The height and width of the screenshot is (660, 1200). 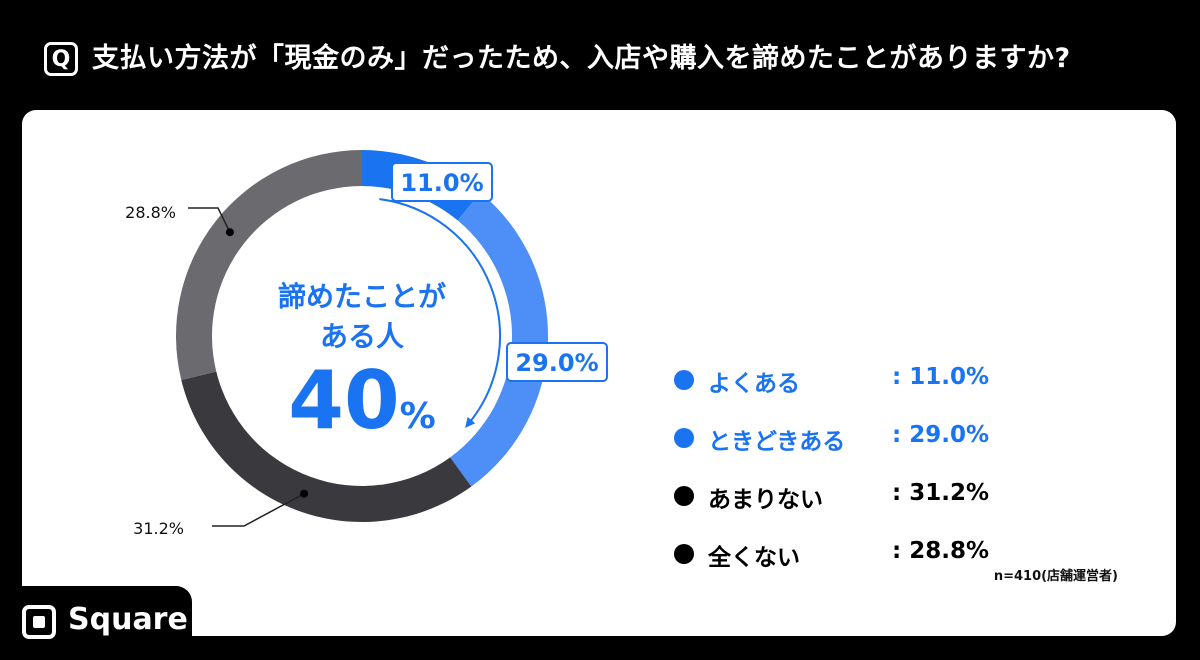 I want to click on data-label-1: 29.0%, so click(x=556, y=363).